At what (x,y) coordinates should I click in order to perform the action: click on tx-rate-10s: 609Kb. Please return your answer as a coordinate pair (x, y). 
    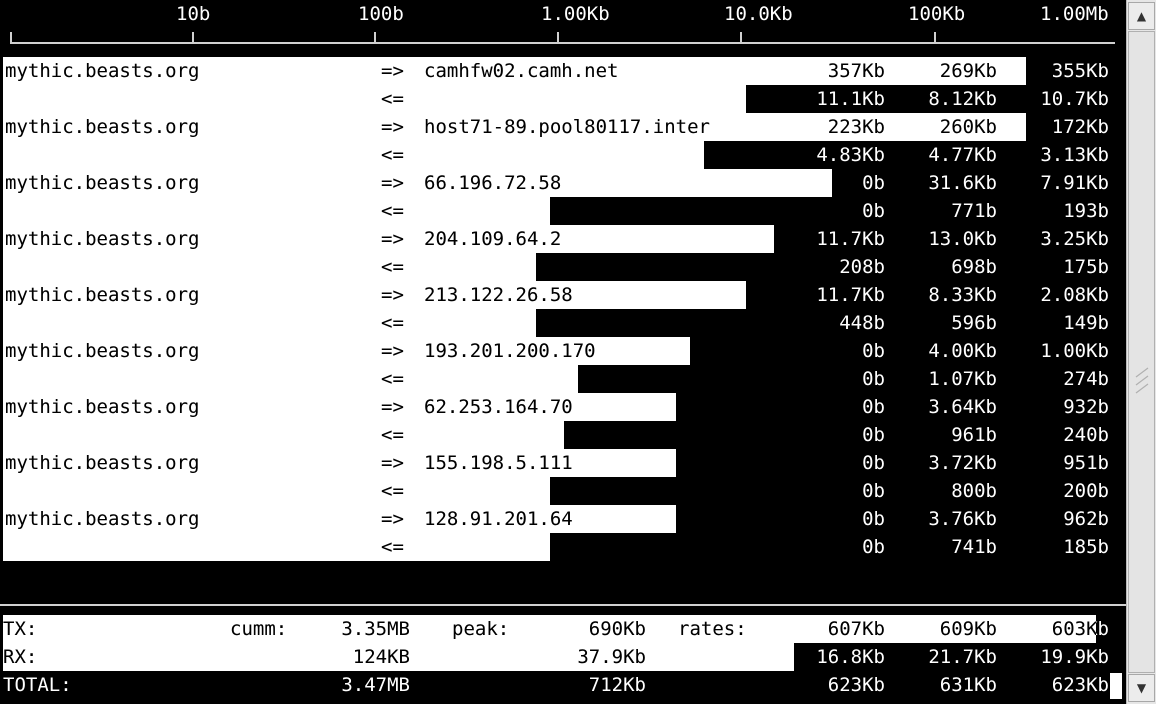
    Looking at the image, I should click on (968, 629).